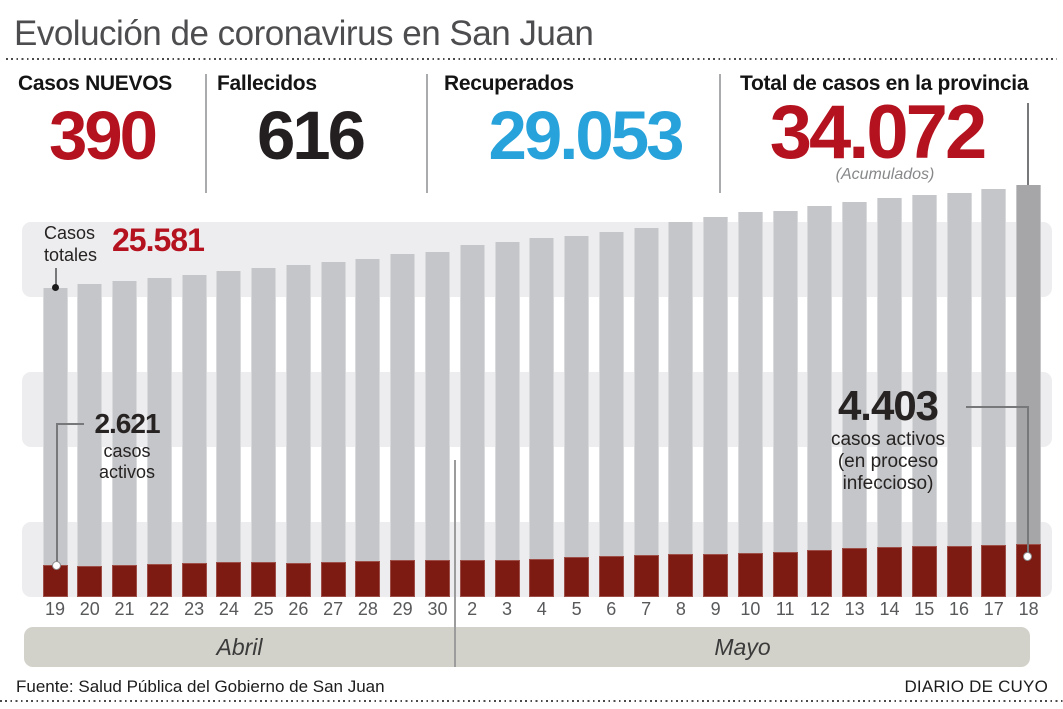 The image size is (1063, 709). I want to click on stat-value-total-provincia: 34.072, so click(878, 132).